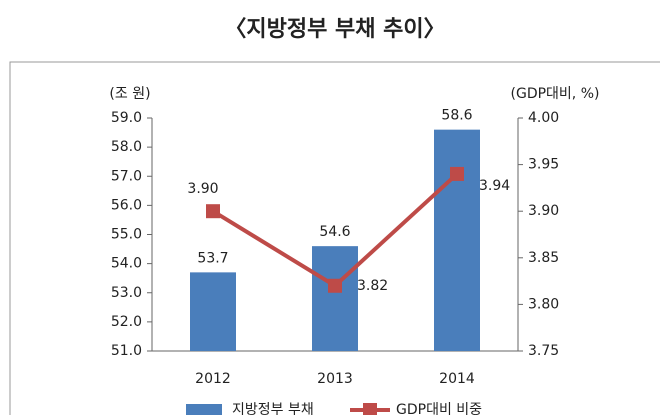 This screenshot has height=415, width=660. Describe the element at coordinates (543, 258) in the screenshot. I see `y2-tick-label: 3.85` at that location.